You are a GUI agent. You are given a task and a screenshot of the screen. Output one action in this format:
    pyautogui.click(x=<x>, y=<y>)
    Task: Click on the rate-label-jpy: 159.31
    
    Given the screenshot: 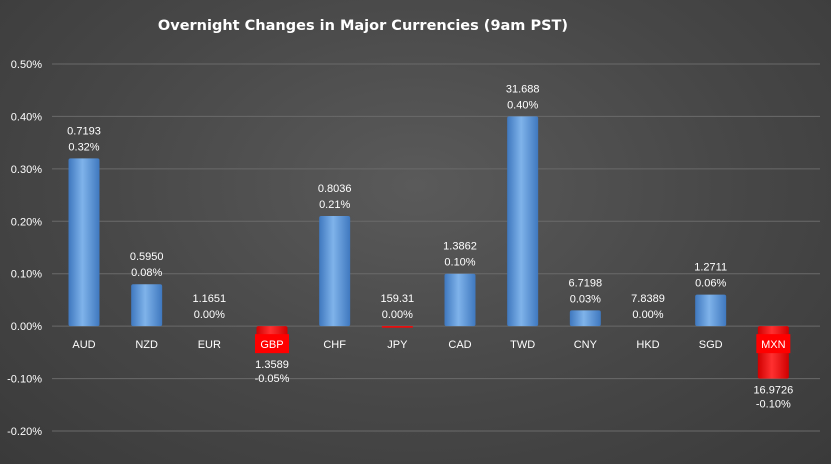 What is the action you would take?
    pyautogui.click(x=398, y=299)
    